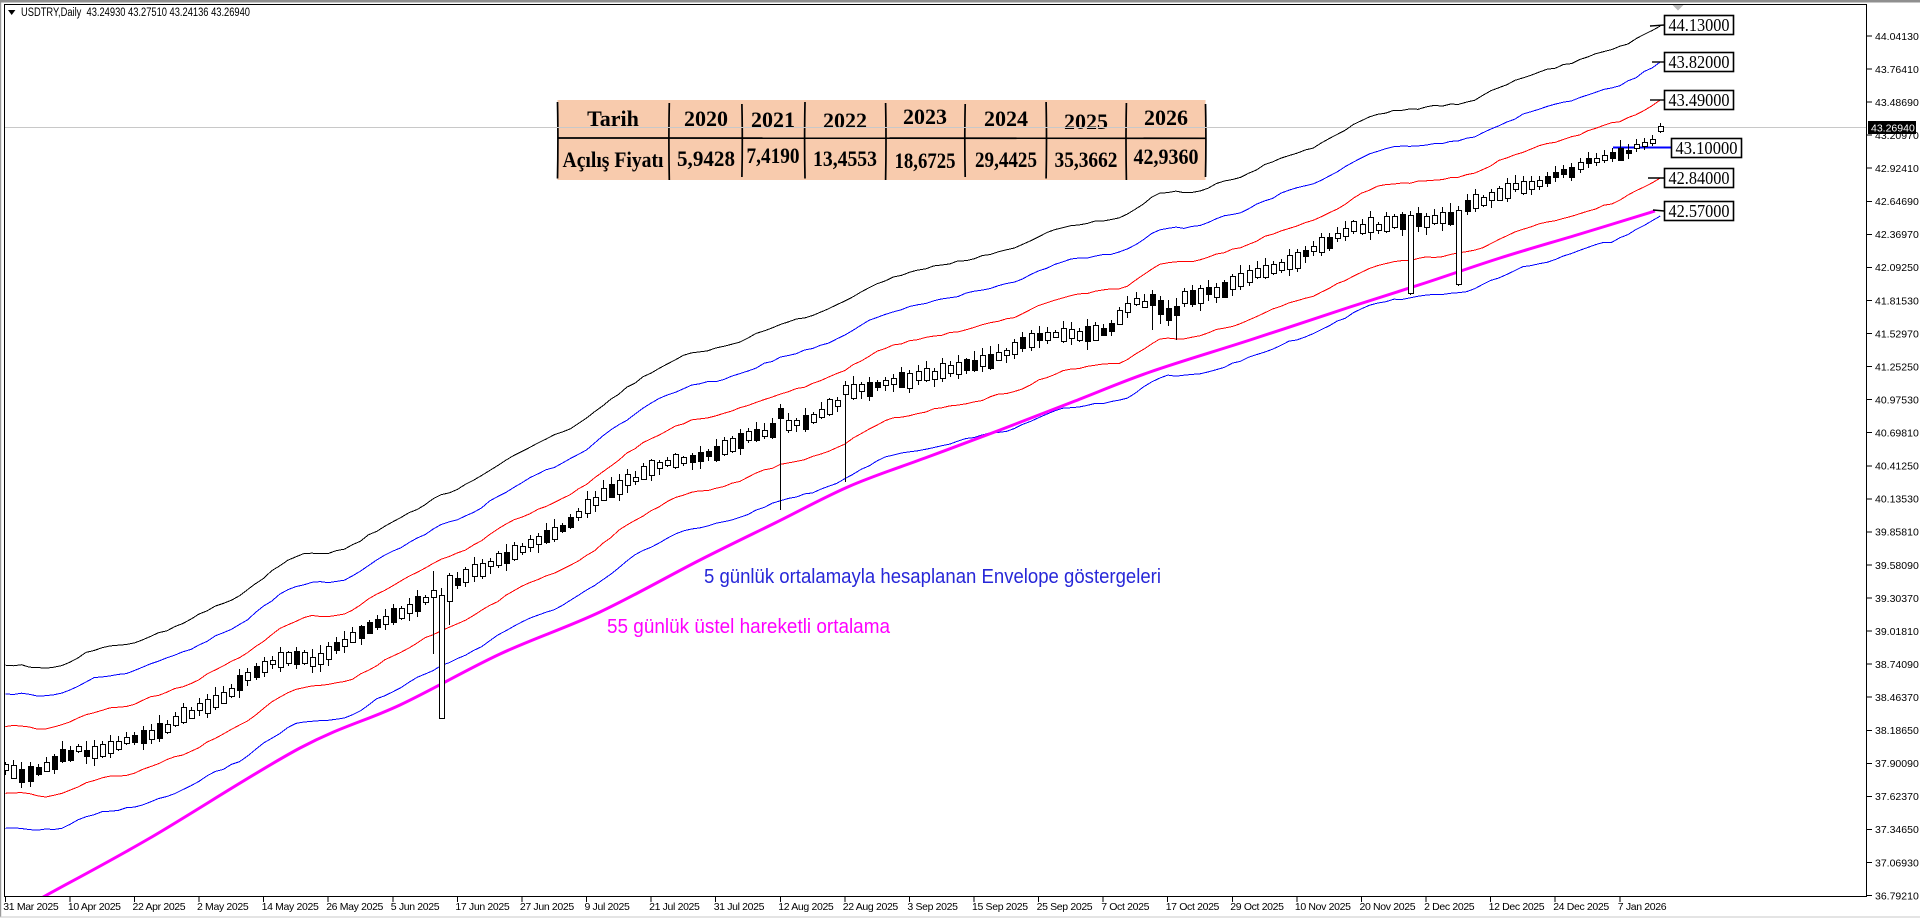 The width and height of the screenshot is (1920, 919). Describe the element at coordinates (1388, 907) in the screenshot. I see `svg-text: 20 Nov 2025` at that location.